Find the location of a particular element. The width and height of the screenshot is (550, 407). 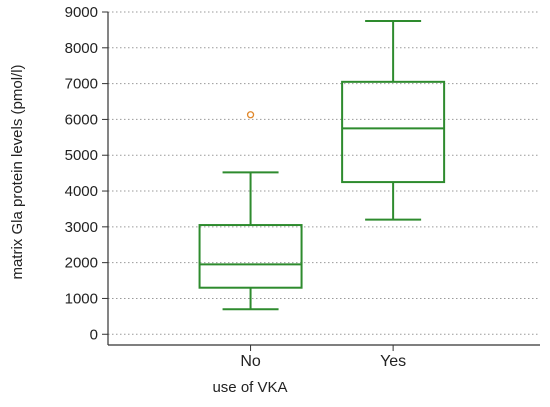

y-tick-label: 0 is located at coordinates (94, 334).